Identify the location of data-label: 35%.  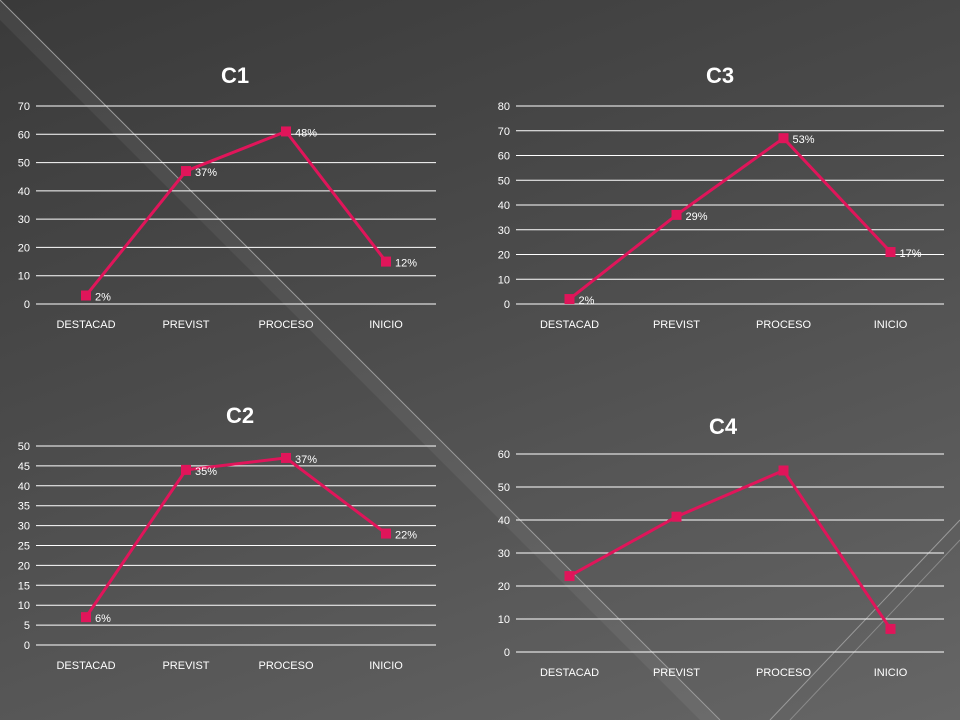
(206, 472).